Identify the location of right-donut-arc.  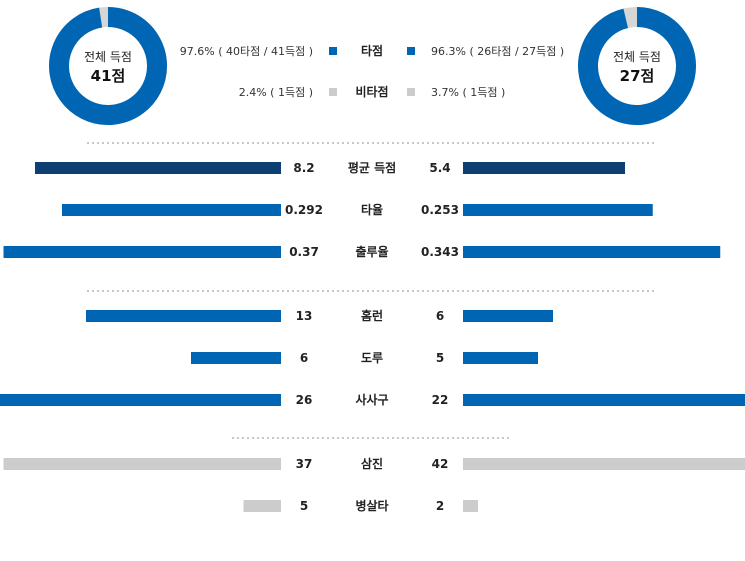
(637, 66).